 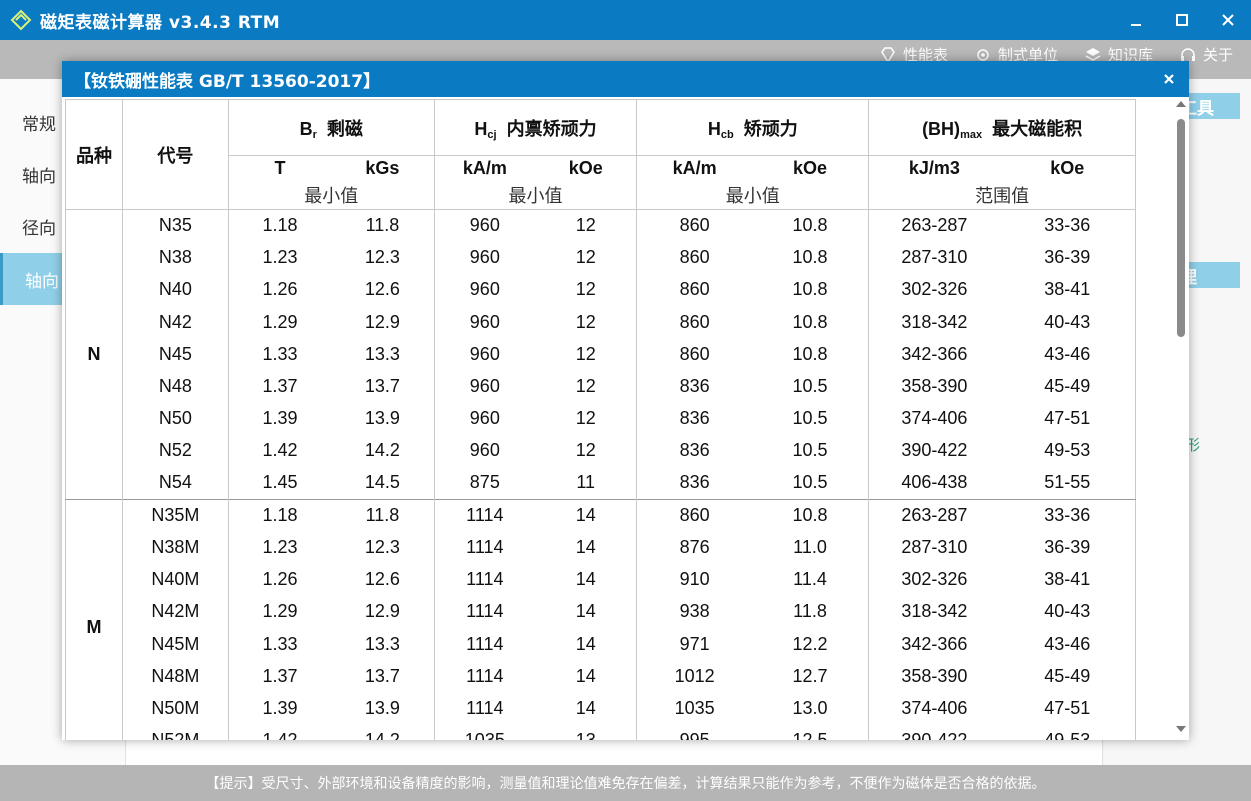 What do you see at coordinates (585, 168) in the screenshot?
I see `unit-hcj-koe: kOe` at bounding box center [585, 168].